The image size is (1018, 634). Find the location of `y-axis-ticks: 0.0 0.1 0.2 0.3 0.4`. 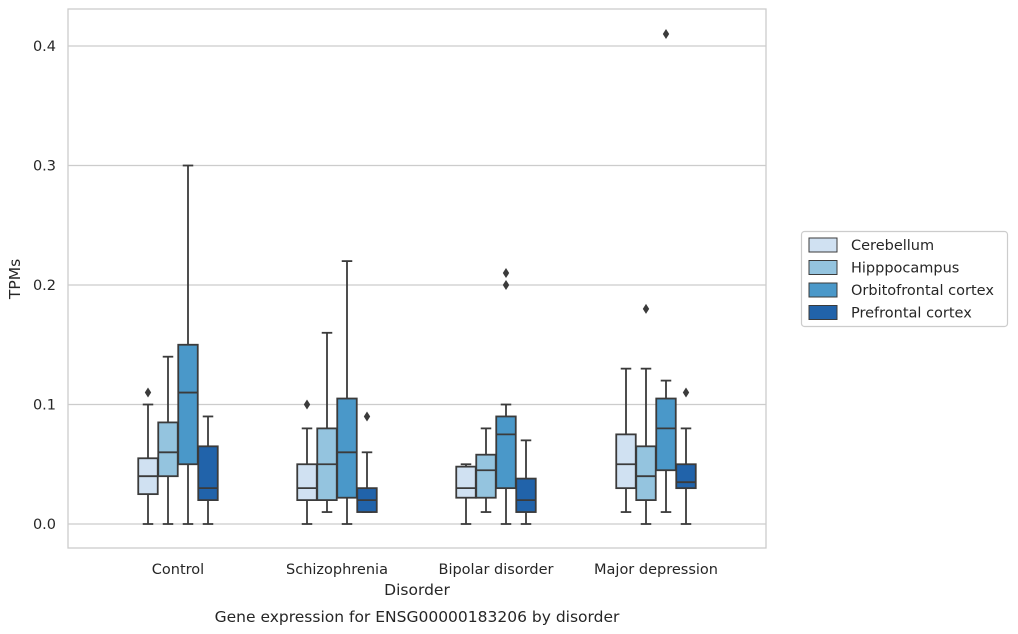

y-axis-ticks: 0.0 0.1 0.2 0.3 0.4 is located at coordinates (44, 286).